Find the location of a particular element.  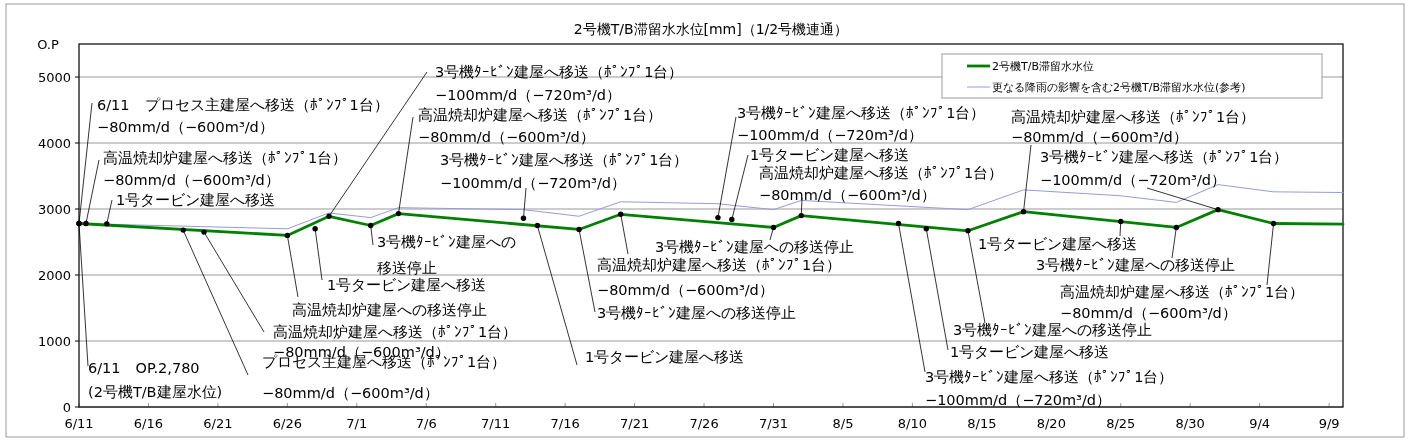

y-tick-label: 4000 is located at coordinates (54, 143).